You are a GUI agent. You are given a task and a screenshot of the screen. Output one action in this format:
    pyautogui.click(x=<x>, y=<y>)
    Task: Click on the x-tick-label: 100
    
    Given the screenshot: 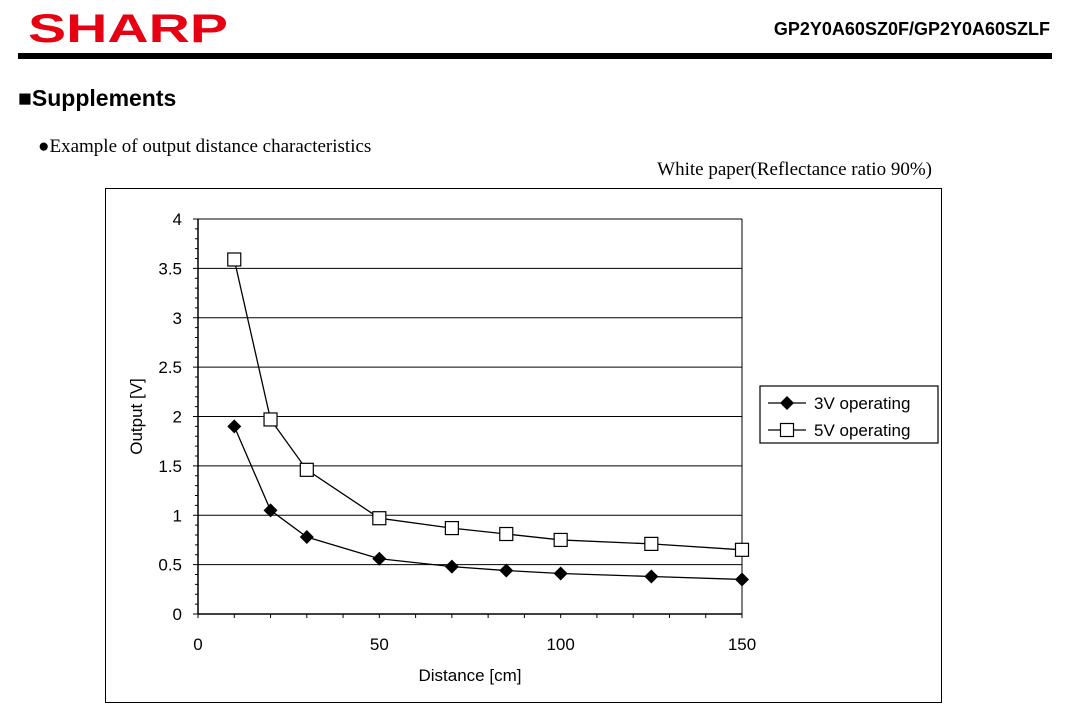 What is the action you would take?
    pyautogui.click(x=560, y=644)
    